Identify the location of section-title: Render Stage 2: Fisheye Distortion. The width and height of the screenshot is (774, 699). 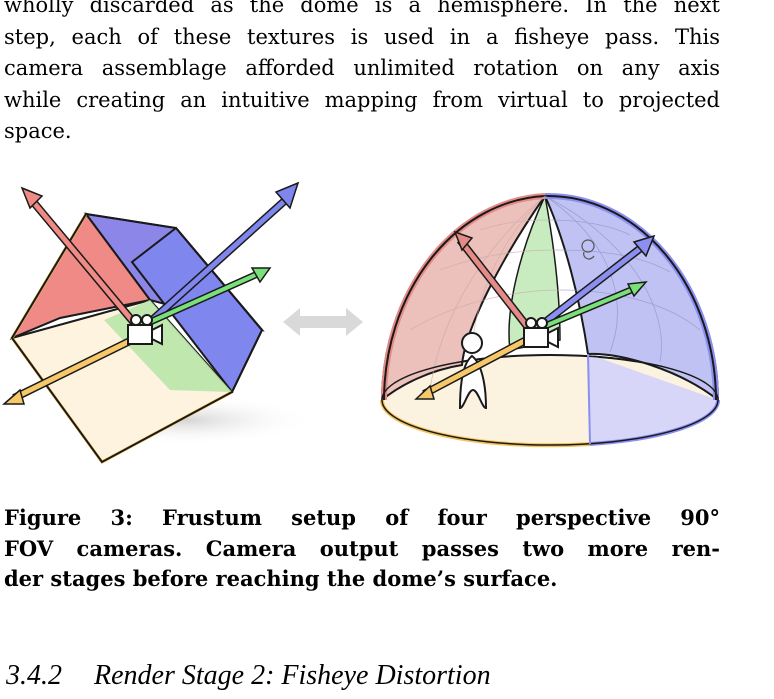
(292, 675).